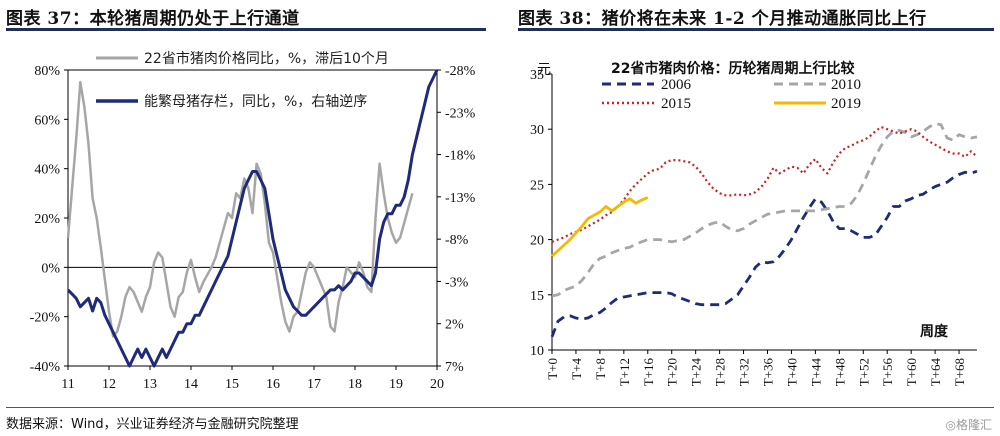 The width and height of the screenshot is (1000, 436). I want to click on right-chart-x-tick-label: T+56, so click(887, 372).